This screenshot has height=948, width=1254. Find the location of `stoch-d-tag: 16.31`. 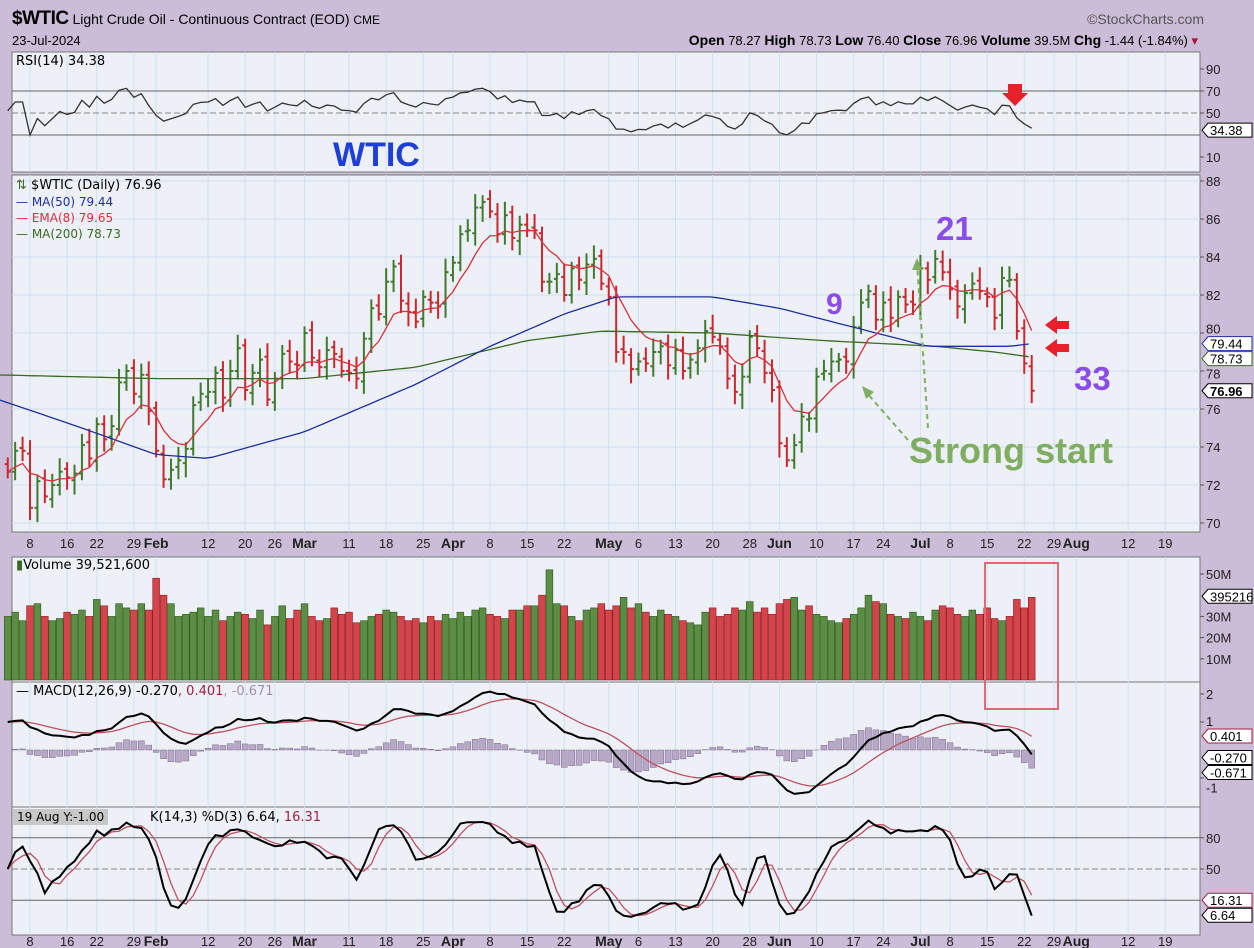

stoch-d-tag: 16.31 is located at coordinates (1227, 900).